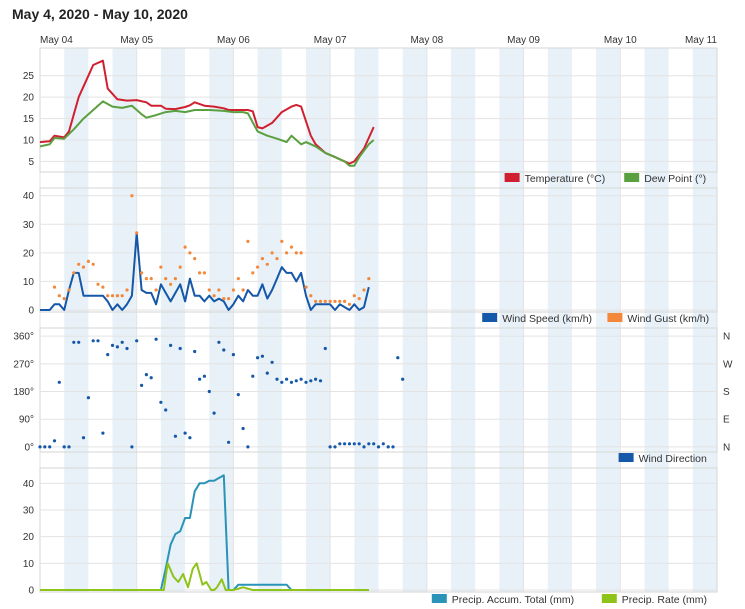 This screenshot has width=745, height=609. Describe the element at coordinates (330, 40) in the screenshot. I see `x-tick-label: May 07` at that location.